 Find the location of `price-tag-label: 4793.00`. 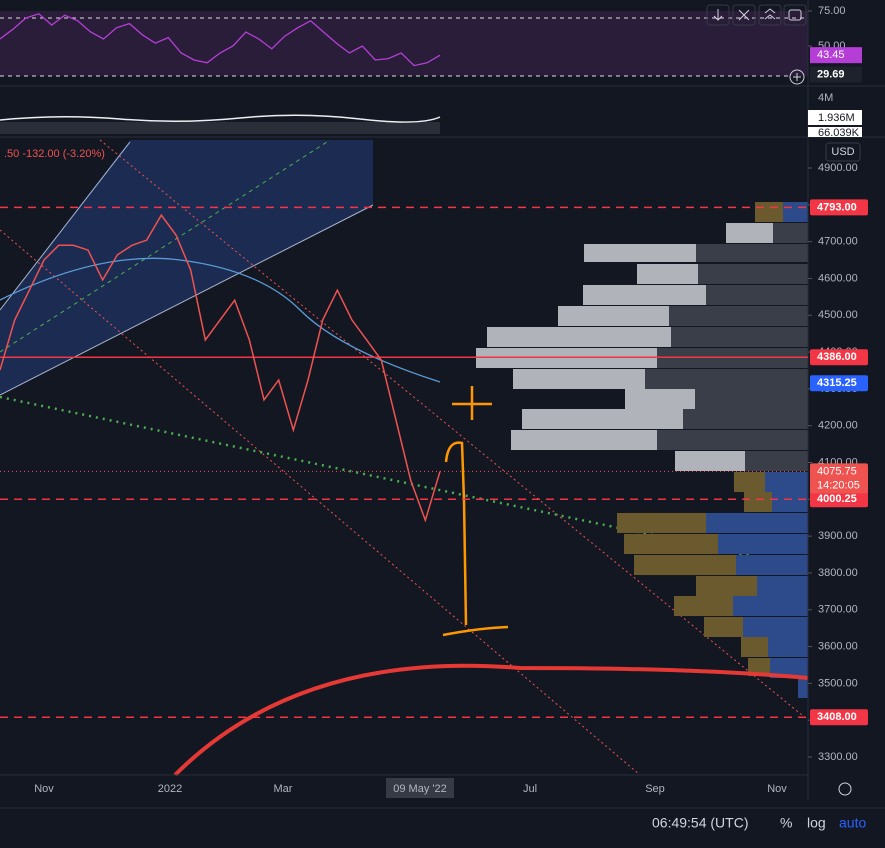

price-tag-label: 4793.00 is located at coordinates (837, 207).